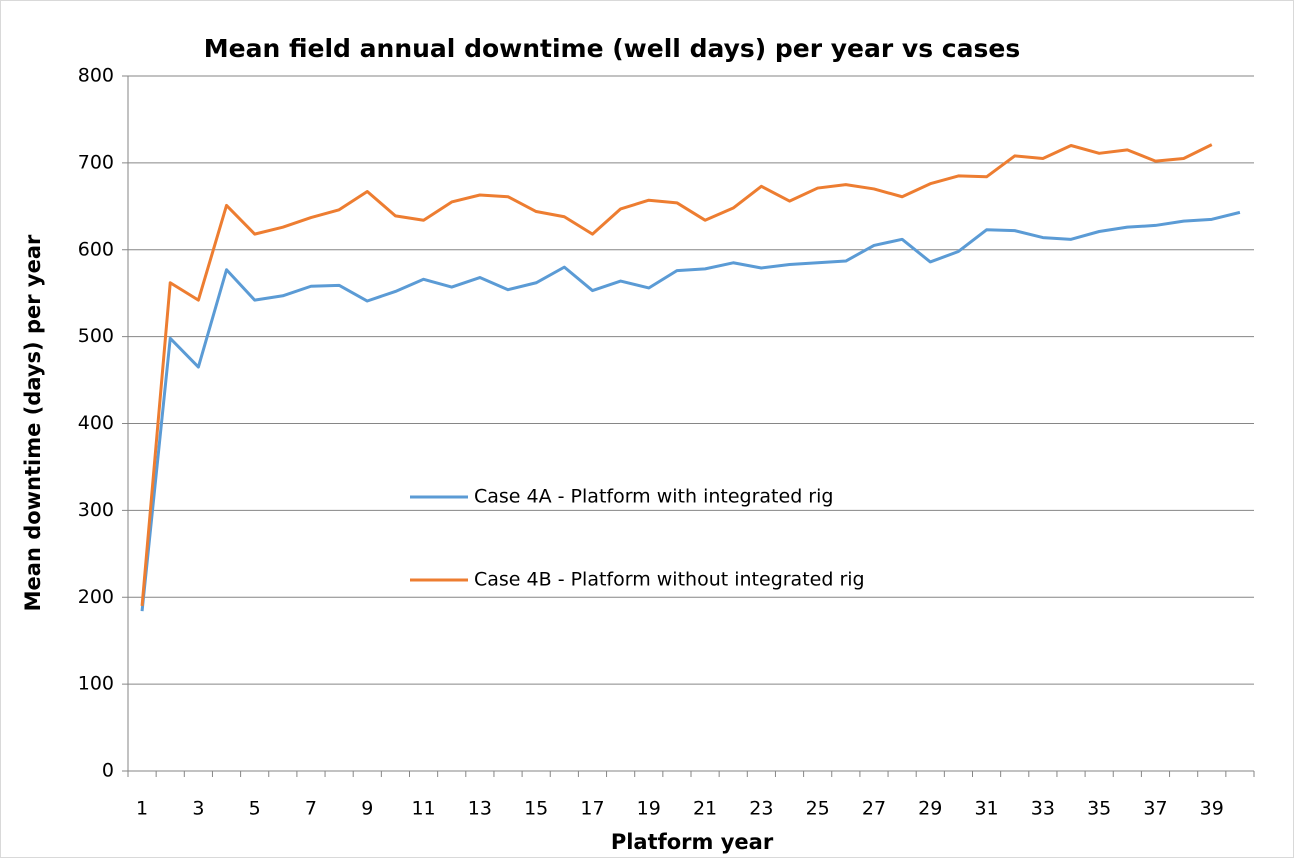  I want to click on y-axis-label: Mean downtime (days) per year, so click(33, 422).